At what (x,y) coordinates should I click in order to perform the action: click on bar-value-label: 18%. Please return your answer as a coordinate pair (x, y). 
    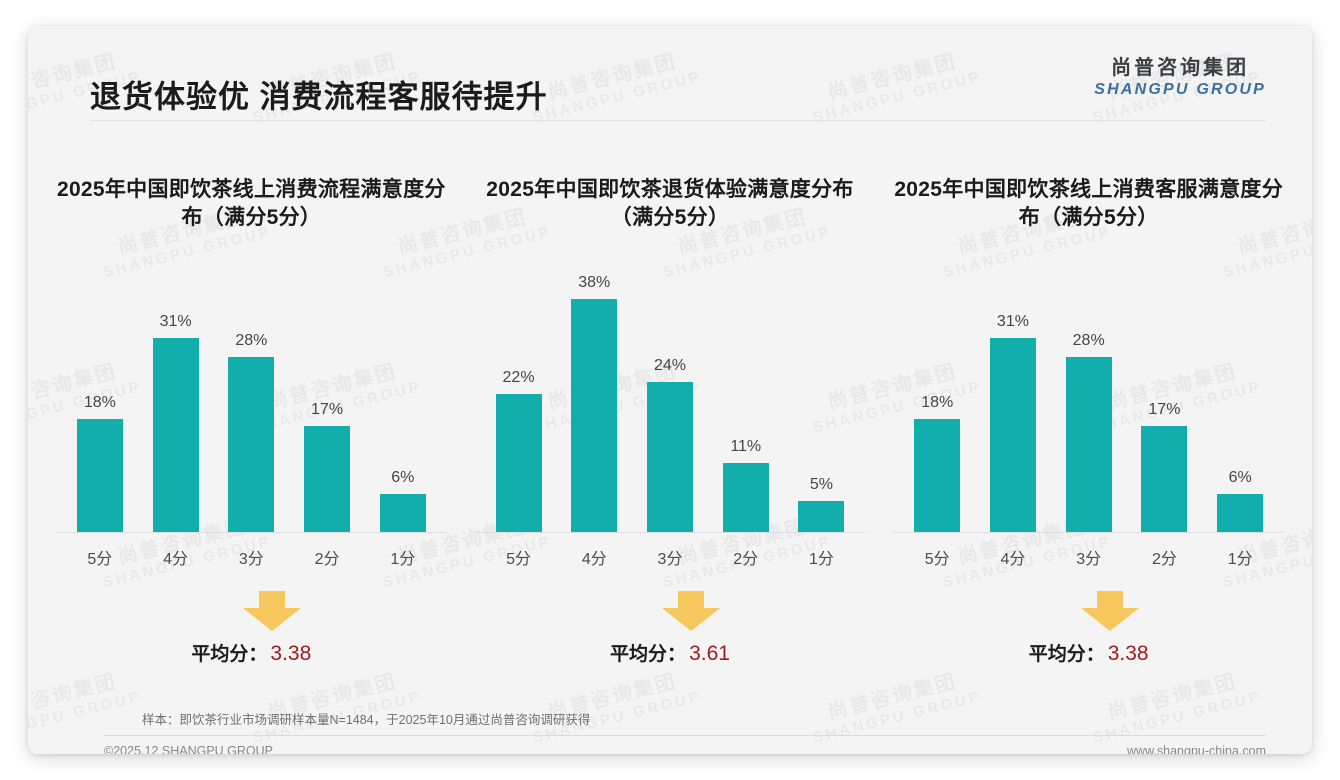
    Looking at the image, I should click on (99, 403).